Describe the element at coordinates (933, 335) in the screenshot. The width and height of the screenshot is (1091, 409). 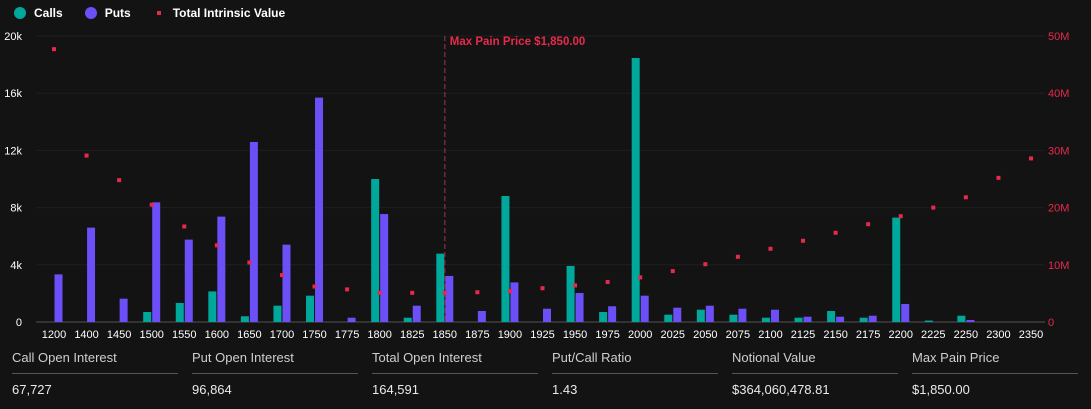
I see `x-tick-label: 2225` at that location.